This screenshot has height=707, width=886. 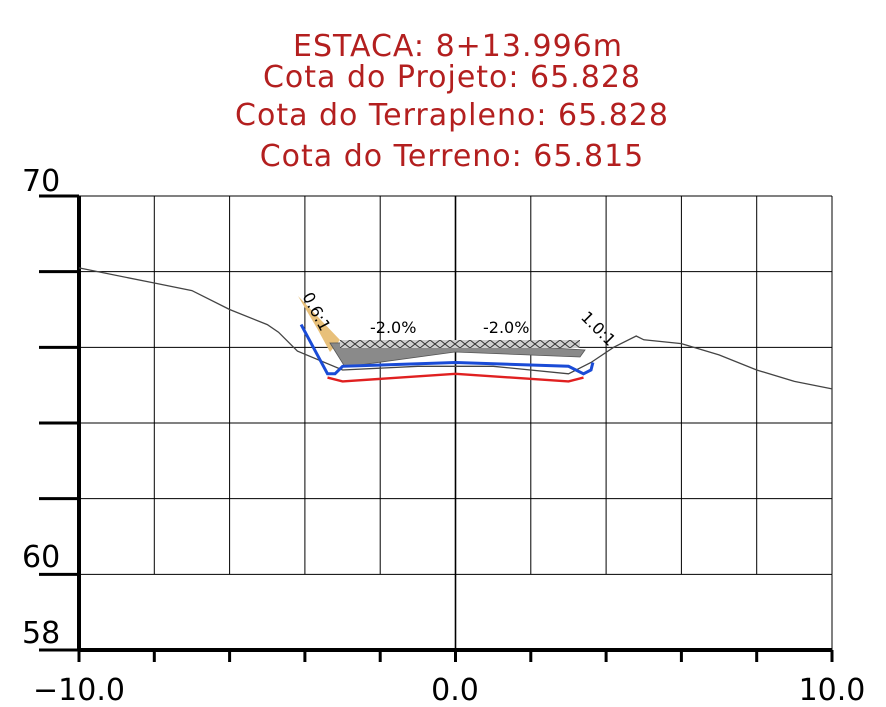 I want to click on y-tick-label-58: 58, so click(x=41, y=633).